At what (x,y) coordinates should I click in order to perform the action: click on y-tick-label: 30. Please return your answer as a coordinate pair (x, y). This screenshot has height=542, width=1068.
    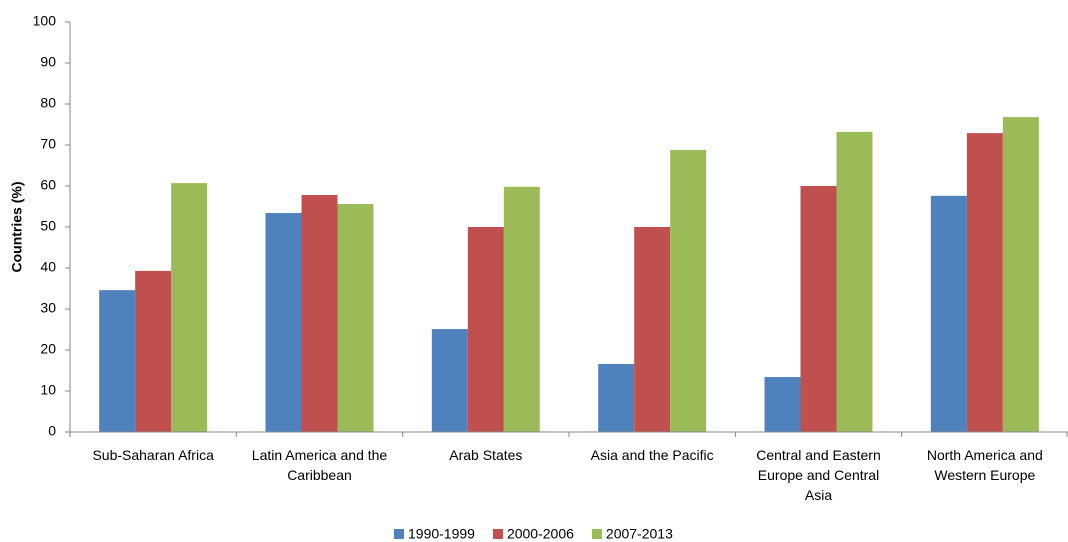
    Looking at the image, I should click on (48, 308).